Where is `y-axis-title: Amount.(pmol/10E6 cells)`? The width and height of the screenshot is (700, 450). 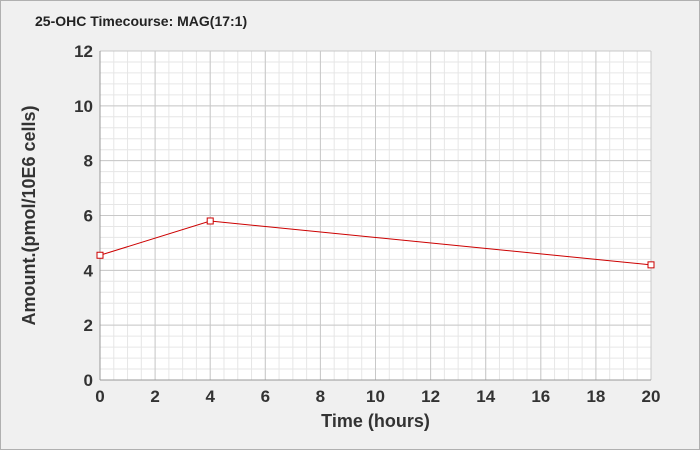
y-axis-title: Amount.(pmol/10E6 cells) is located at coordinates (29, 215).